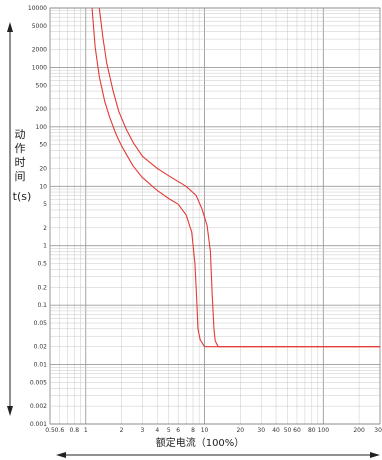 The height and width of the screenshot is (460, 382). Describe the element at coordinates (10, 27) in the screenshot. I see `y-axis-arrow-head` at that location.